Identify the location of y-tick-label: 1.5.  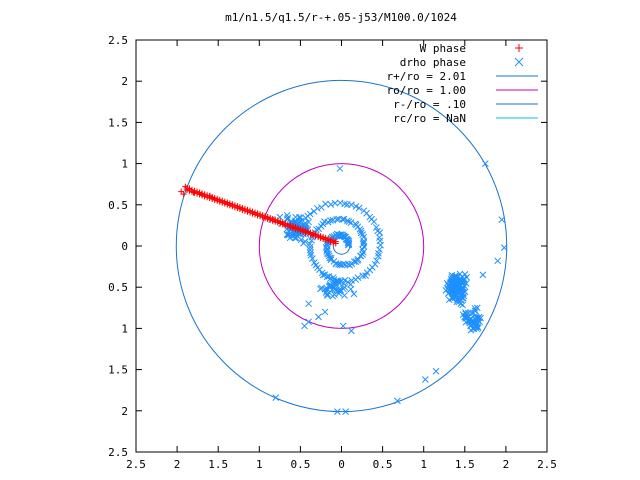
(118, 370).